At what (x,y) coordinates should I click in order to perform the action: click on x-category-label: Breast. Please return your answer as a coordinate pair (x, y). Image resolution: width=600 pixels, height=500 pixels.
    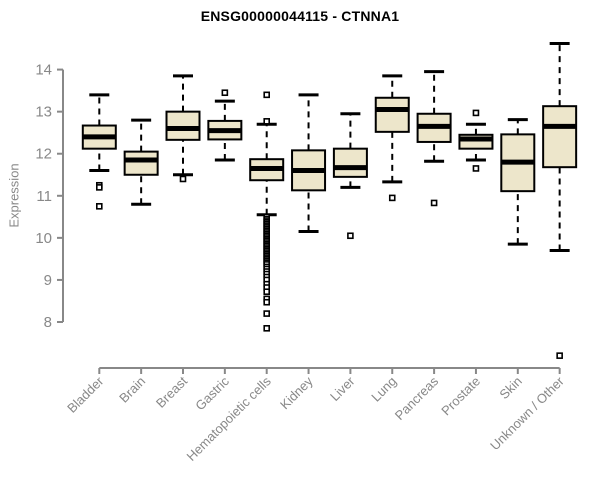
    Looking at the image, I should click on (171, 391).